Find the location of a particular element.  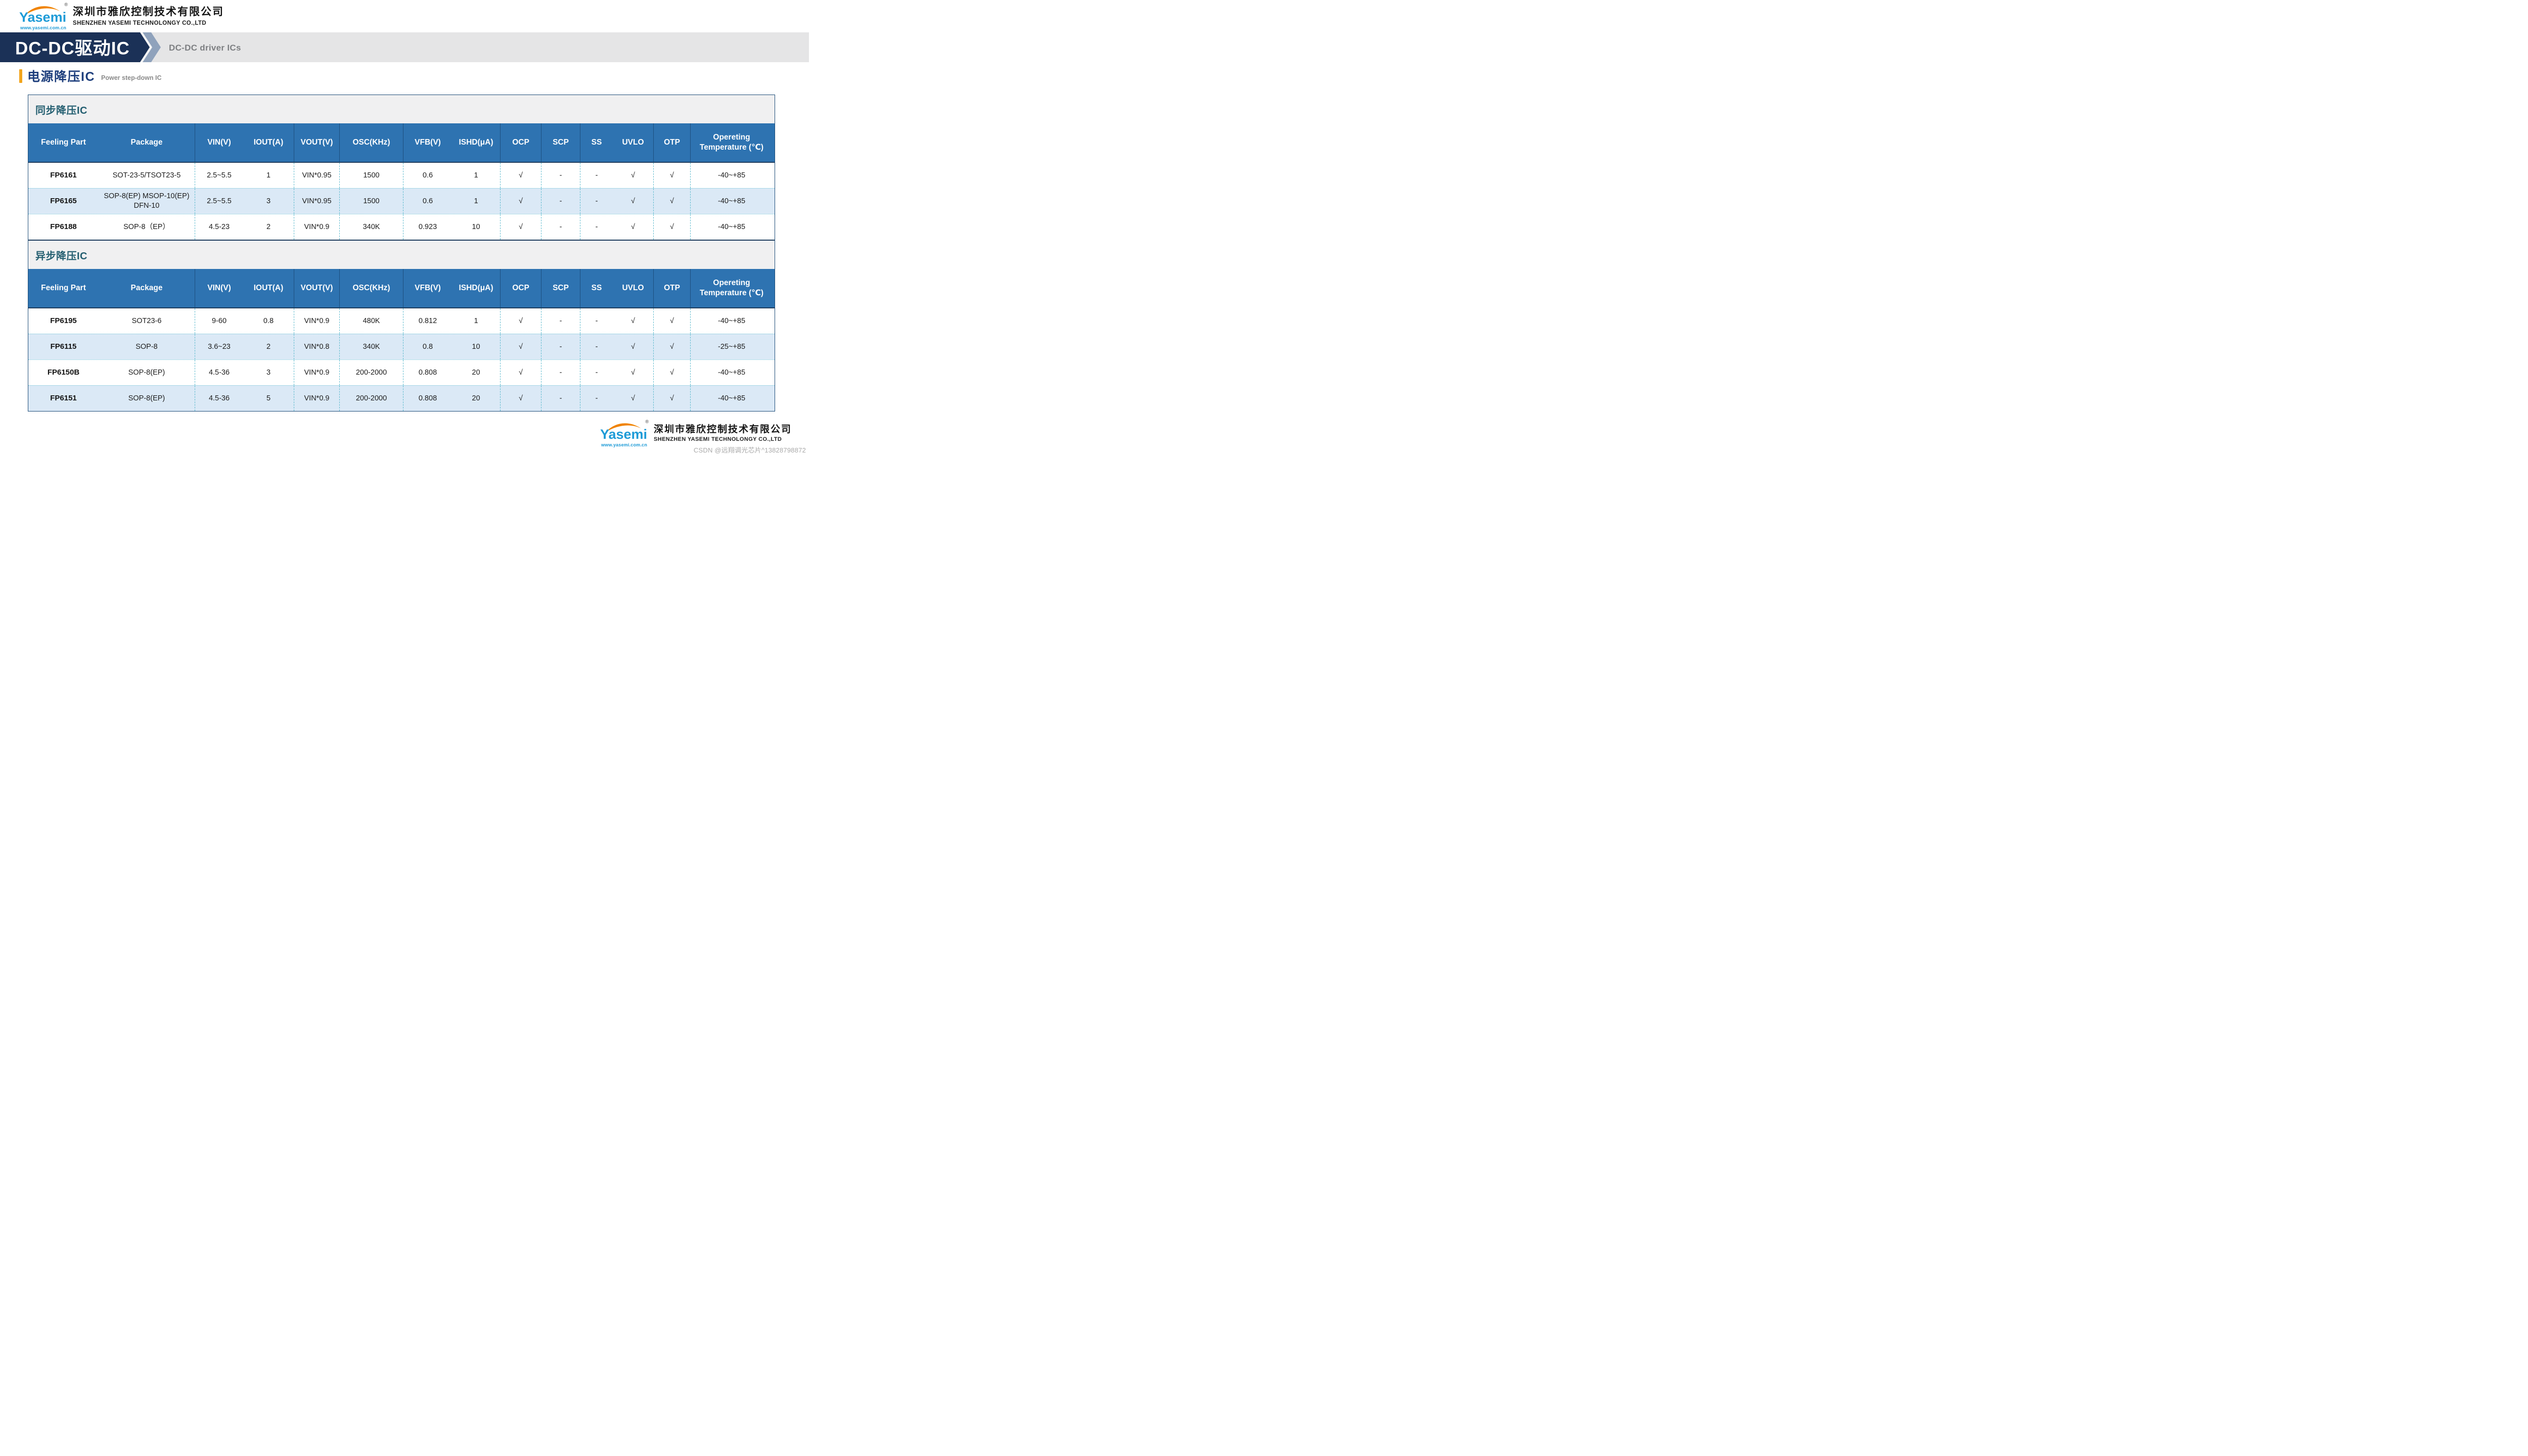

part-number: FP6161 is located at coordinates (64, 175).